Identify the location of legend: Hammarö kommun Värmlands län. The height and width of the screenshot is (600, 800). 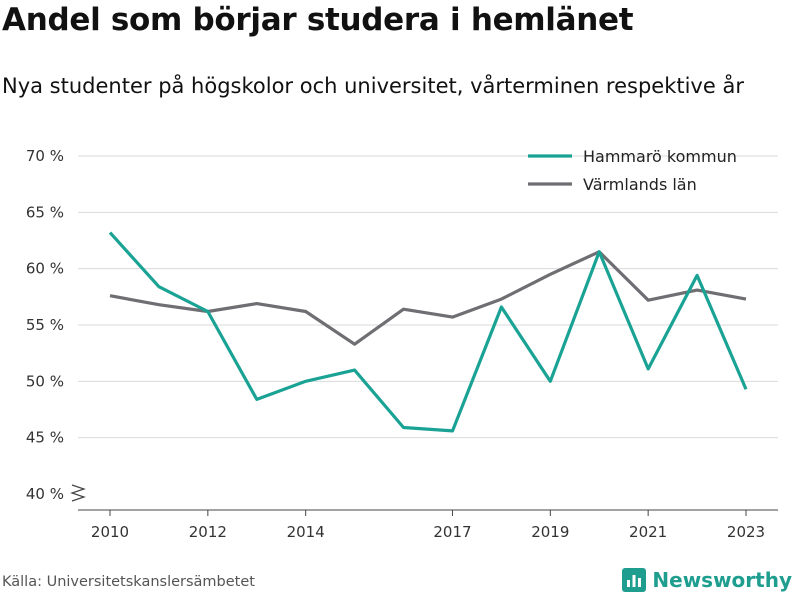
(632, 170).